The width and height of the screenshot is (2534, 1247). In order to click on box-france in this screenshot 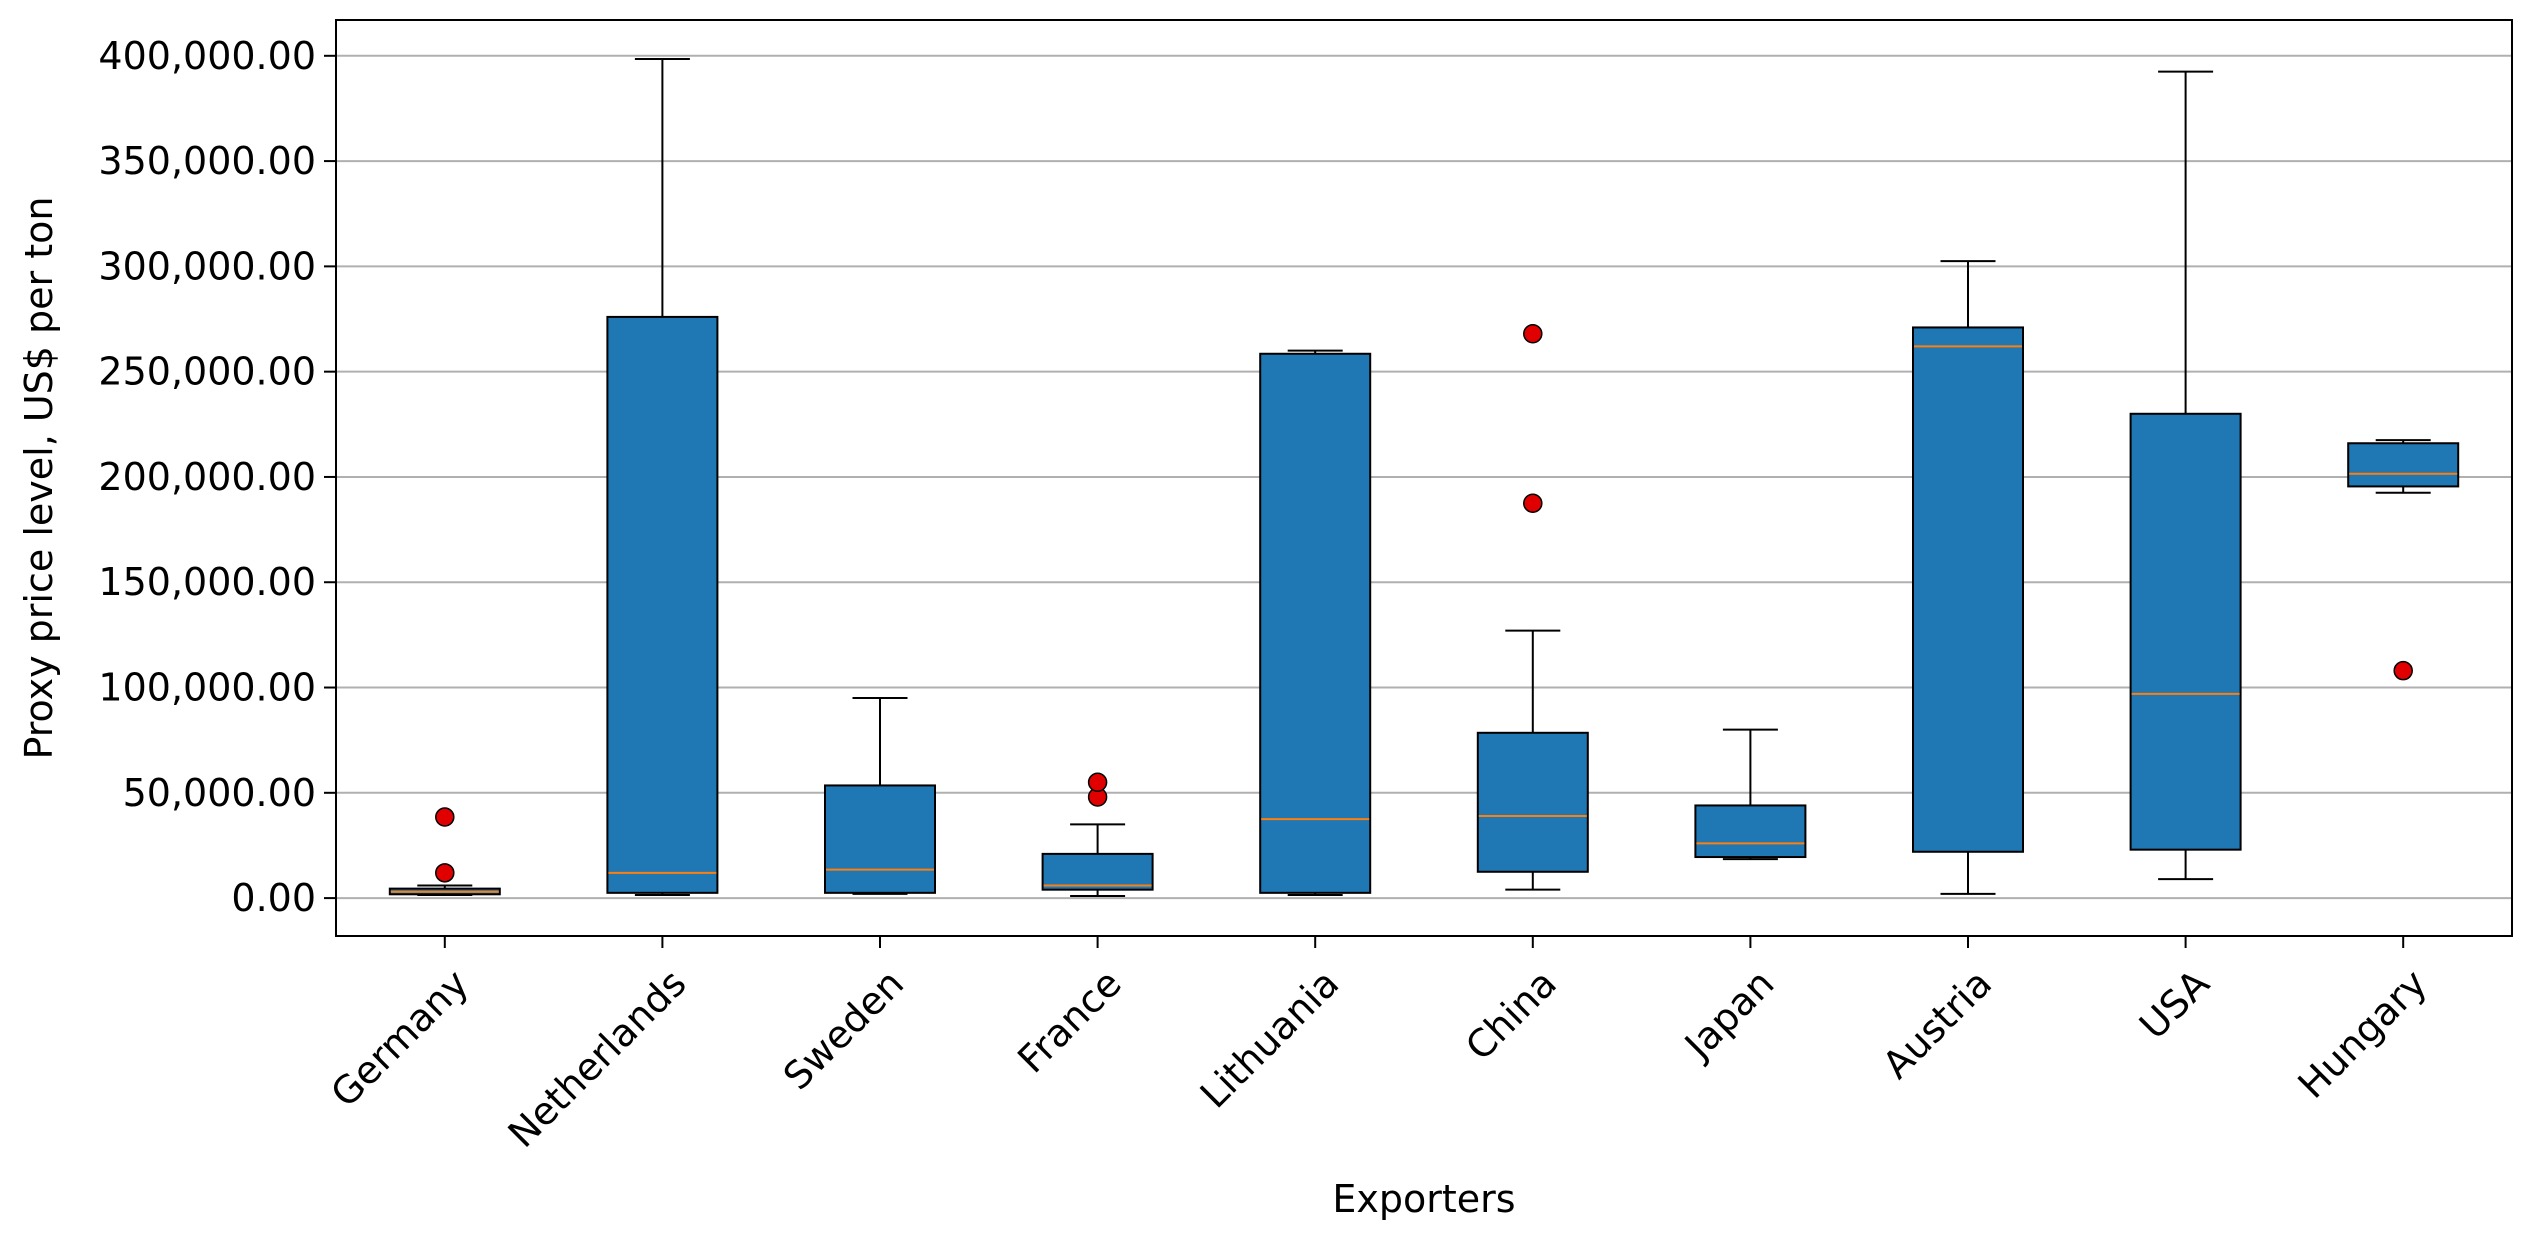, I will do `click(1097, 834)`.